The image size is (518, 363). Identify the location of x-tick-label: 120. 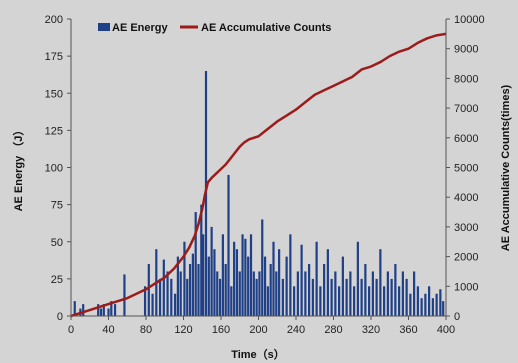
(183, 330).